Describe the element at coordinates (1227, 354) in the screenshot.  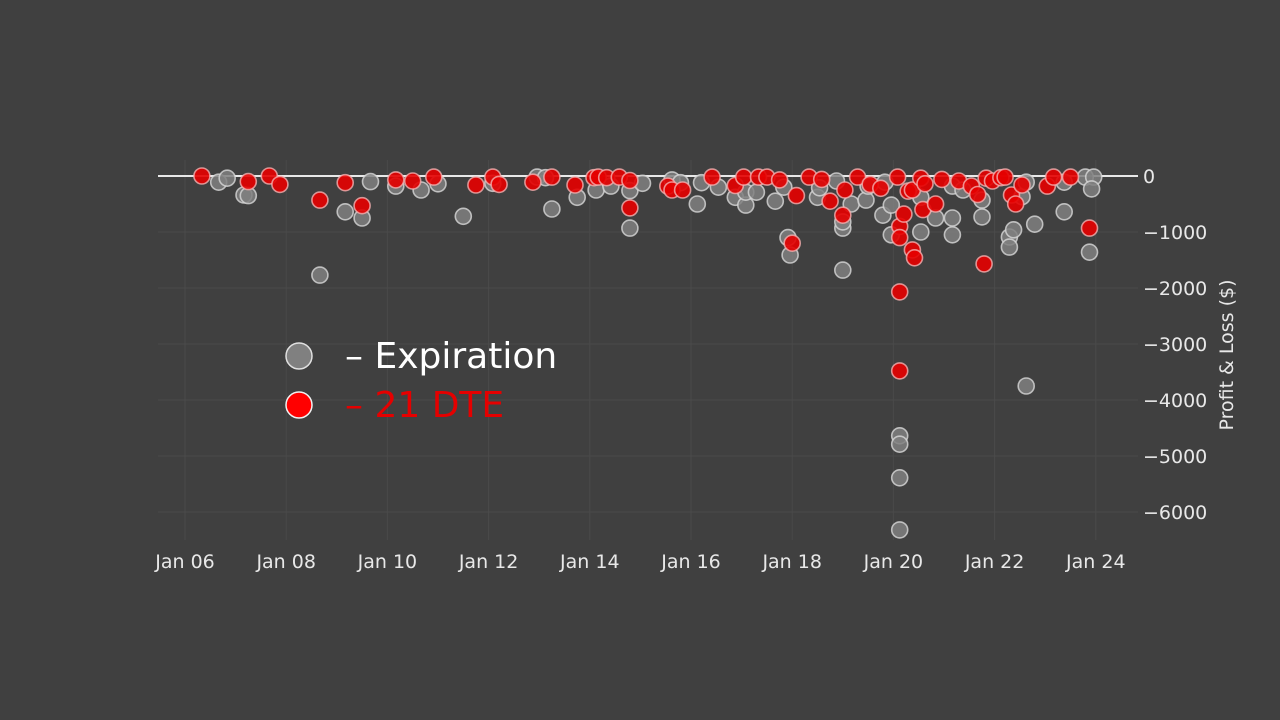
I see `y-axis-label: Profit & Loss ($)` at that location.